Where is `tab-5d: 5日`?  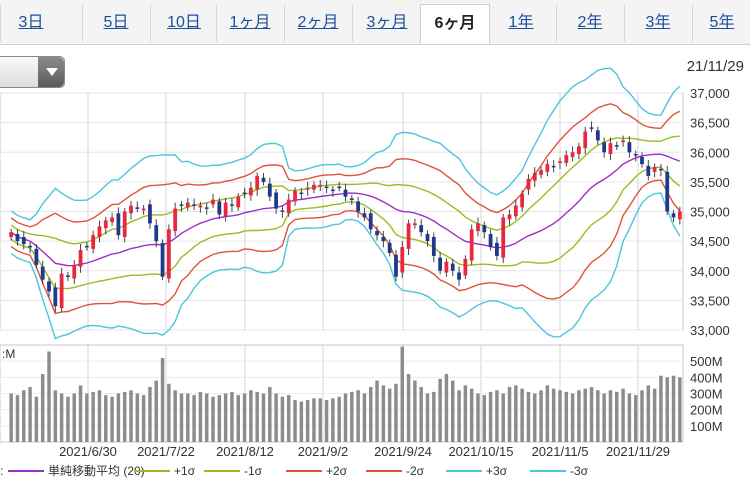
tab-5d: 5日 is located at coordinates (115, 23).